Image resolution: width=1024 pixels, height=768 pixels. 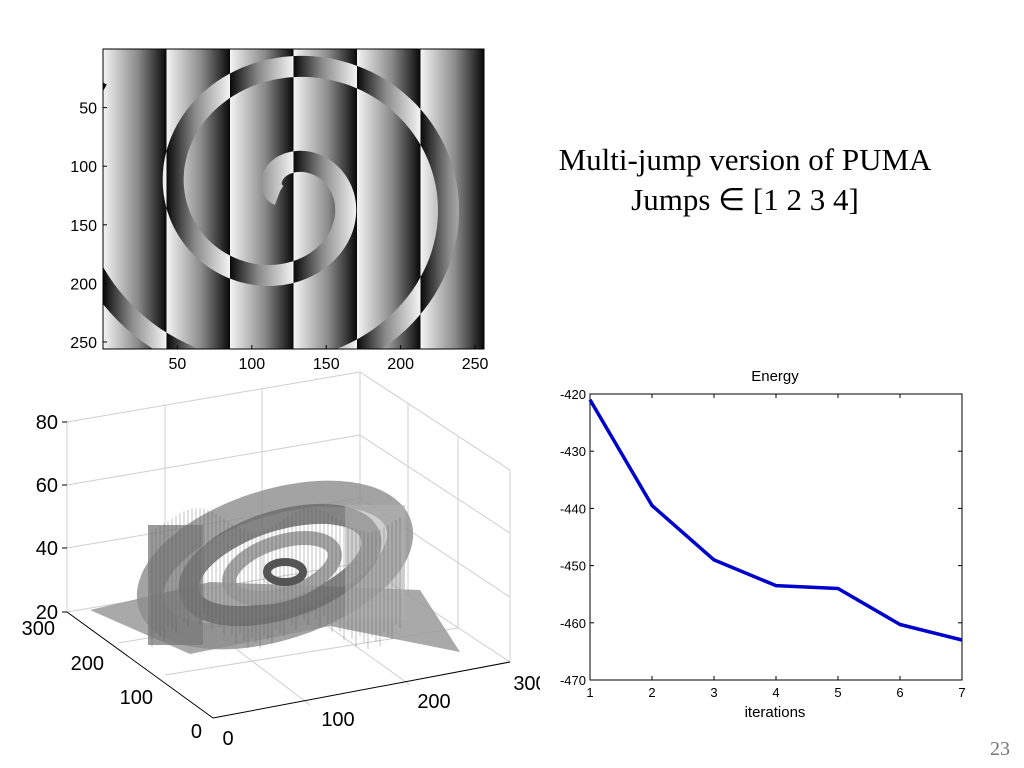 What do you see at coordinates (83, 343) in the screenshot?
I see `phase-y-tick-label: 250` at bounding box center [83, 343].